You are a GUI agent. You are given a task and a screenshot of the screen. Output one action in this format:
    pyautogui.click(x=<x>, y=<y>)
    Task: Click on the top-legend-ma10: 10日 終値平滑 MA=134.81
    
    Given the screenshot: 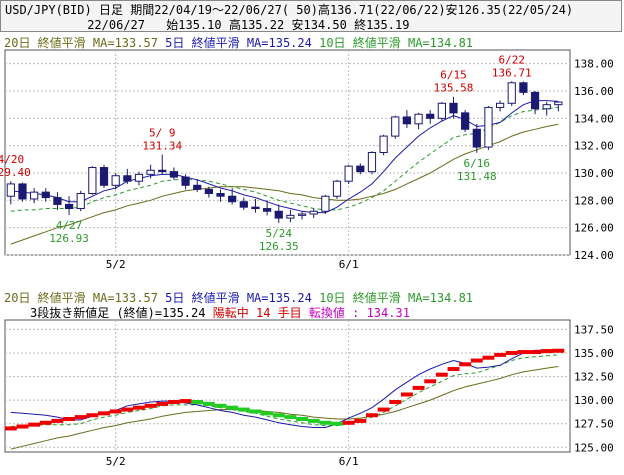 What is the action you would take?
    pyautogui.click(x=396, y=43)
    